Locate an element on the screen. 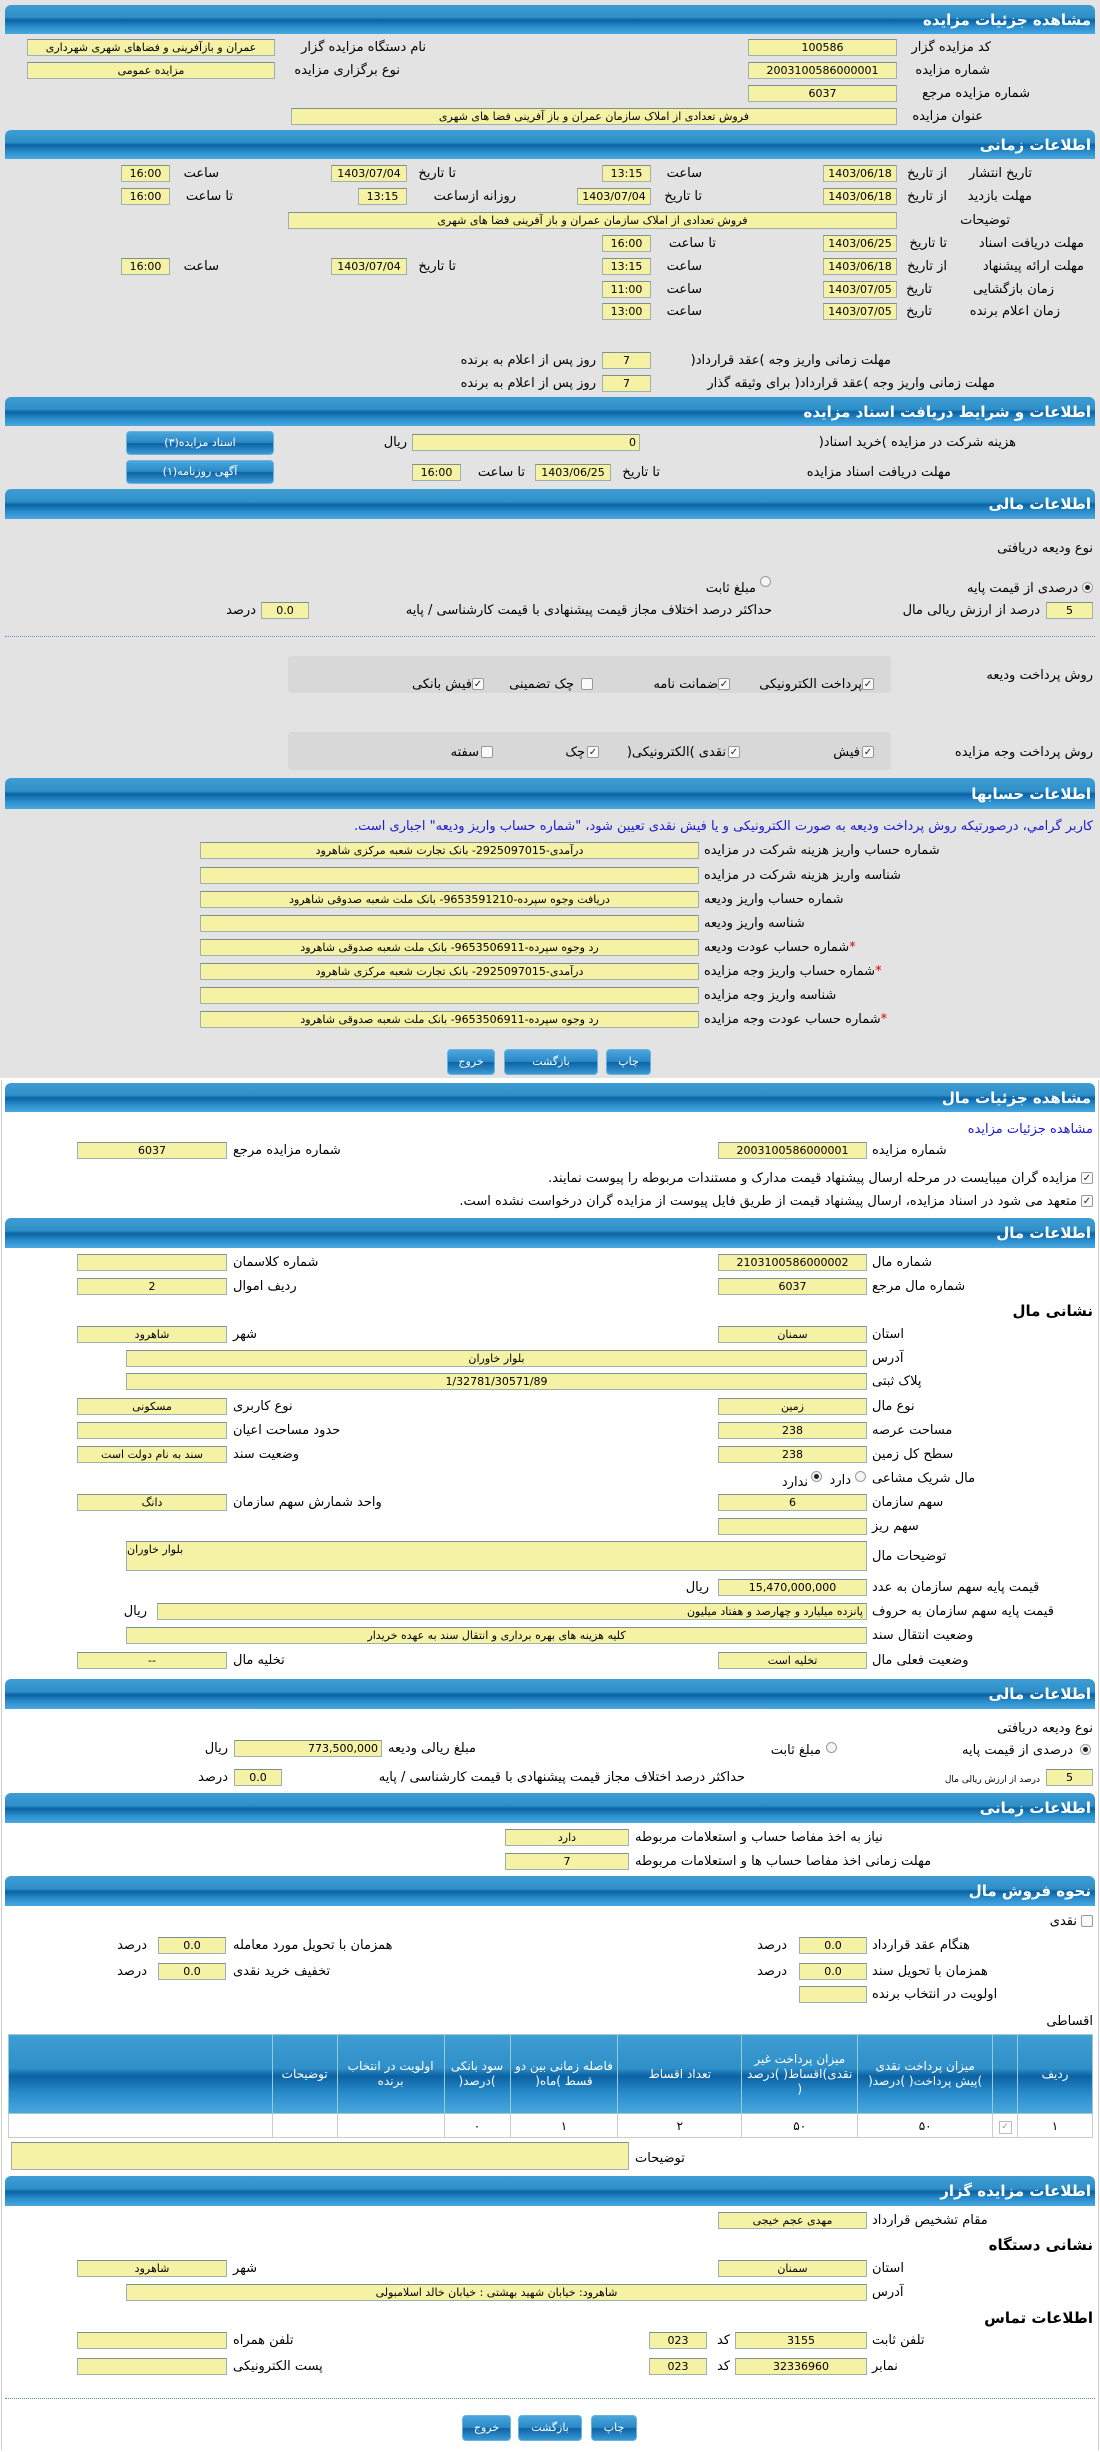 The width and height of the screenshot is (1100, 2452). item-description-field: بلوار خاوران is located at coordinates (496, 1556).